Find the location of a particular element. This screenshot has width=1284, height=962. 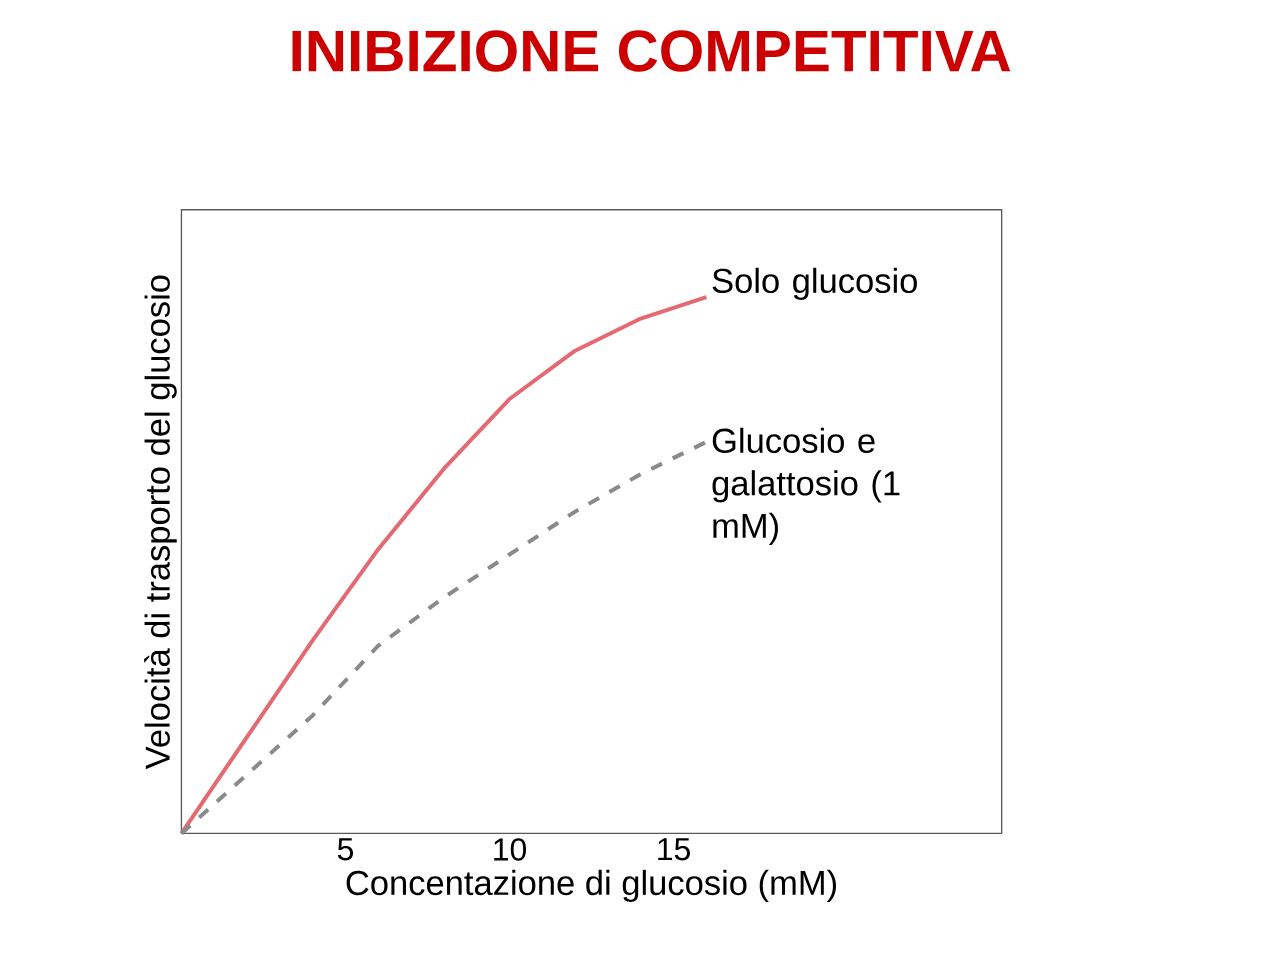

y-axis-title: Velocità di trasporto del glucosio is located at coordinates (160, 522).